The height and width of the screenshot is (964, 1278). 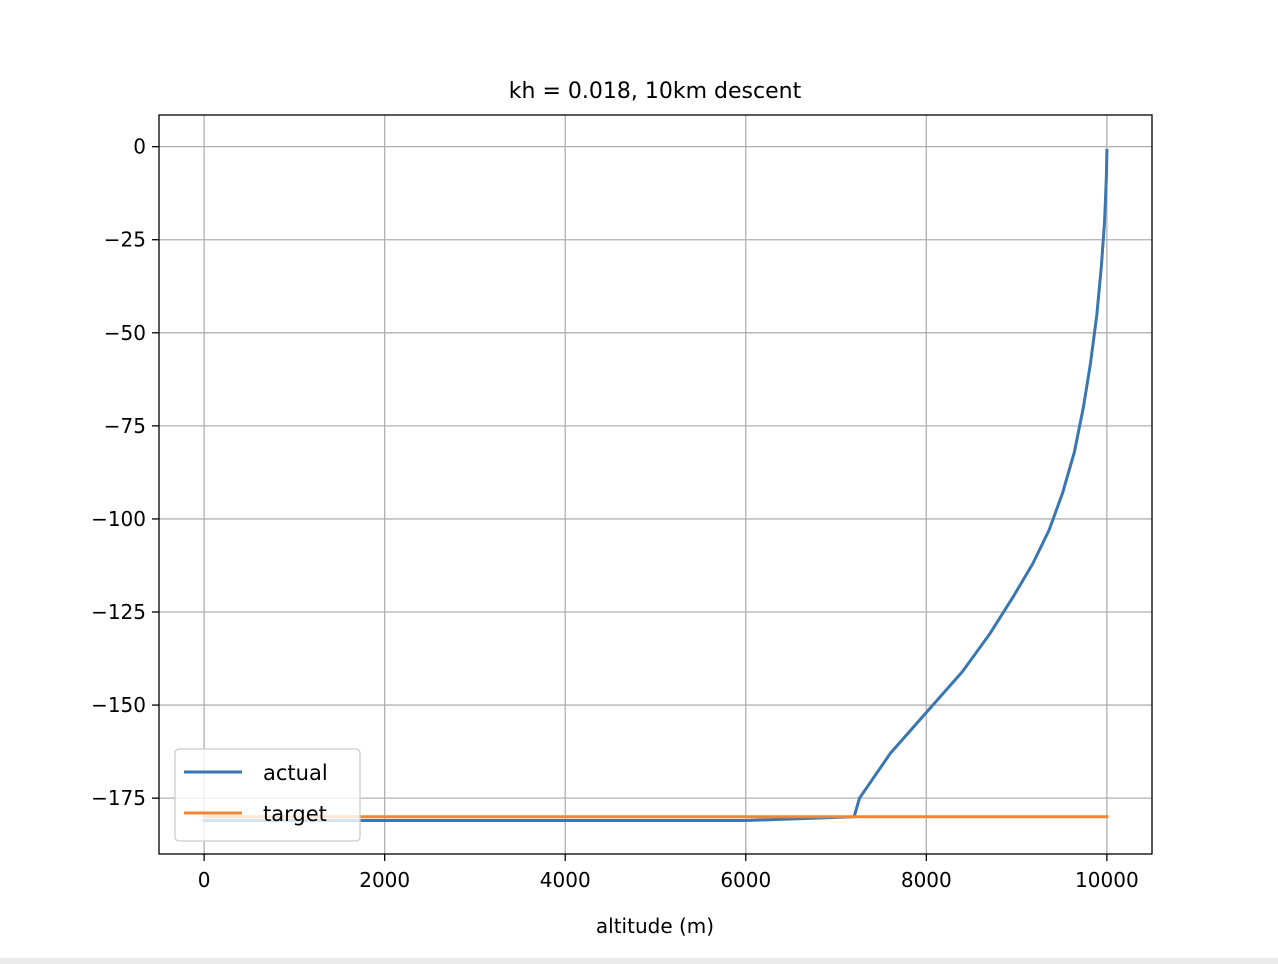 What do you see at coordinates (1107, 880) in the screenshot?
I see `x-tick-label: 10000` at bounding box center [1107, 880].